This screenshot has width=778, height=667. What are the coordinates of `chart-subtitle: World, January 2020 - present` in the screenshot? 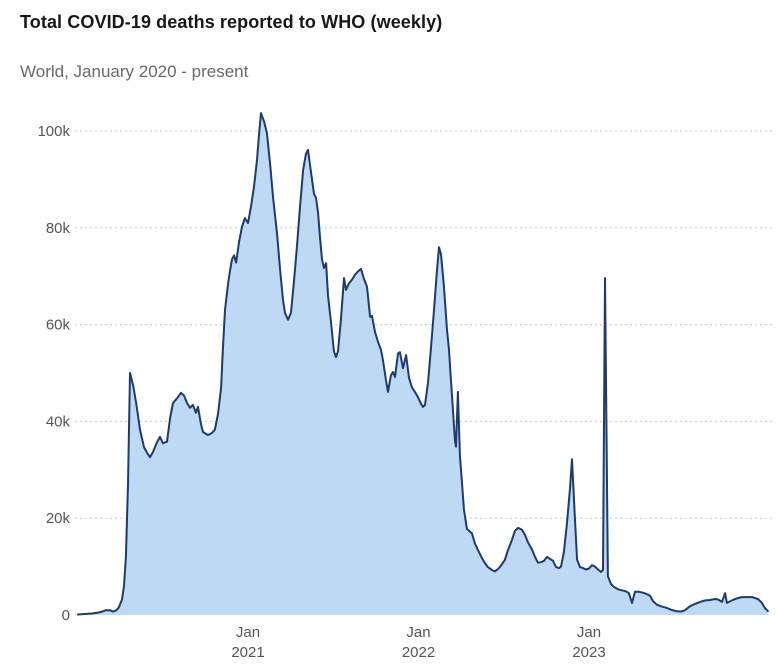 It's located at (134, 71).